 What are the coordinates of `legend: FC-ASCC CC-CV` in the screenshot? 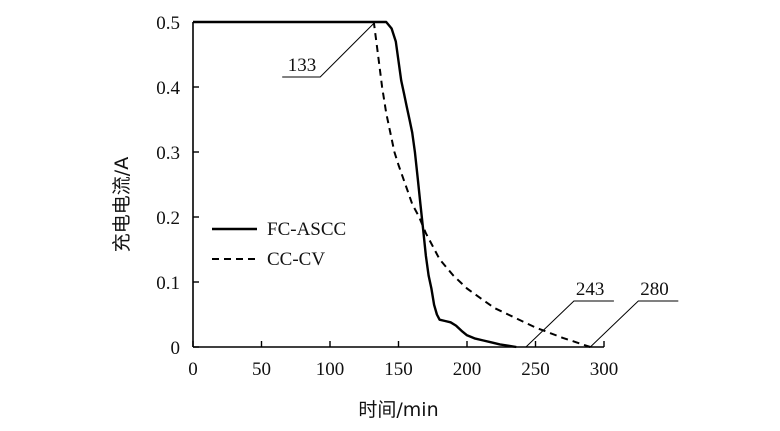 It's located at (279, 244).